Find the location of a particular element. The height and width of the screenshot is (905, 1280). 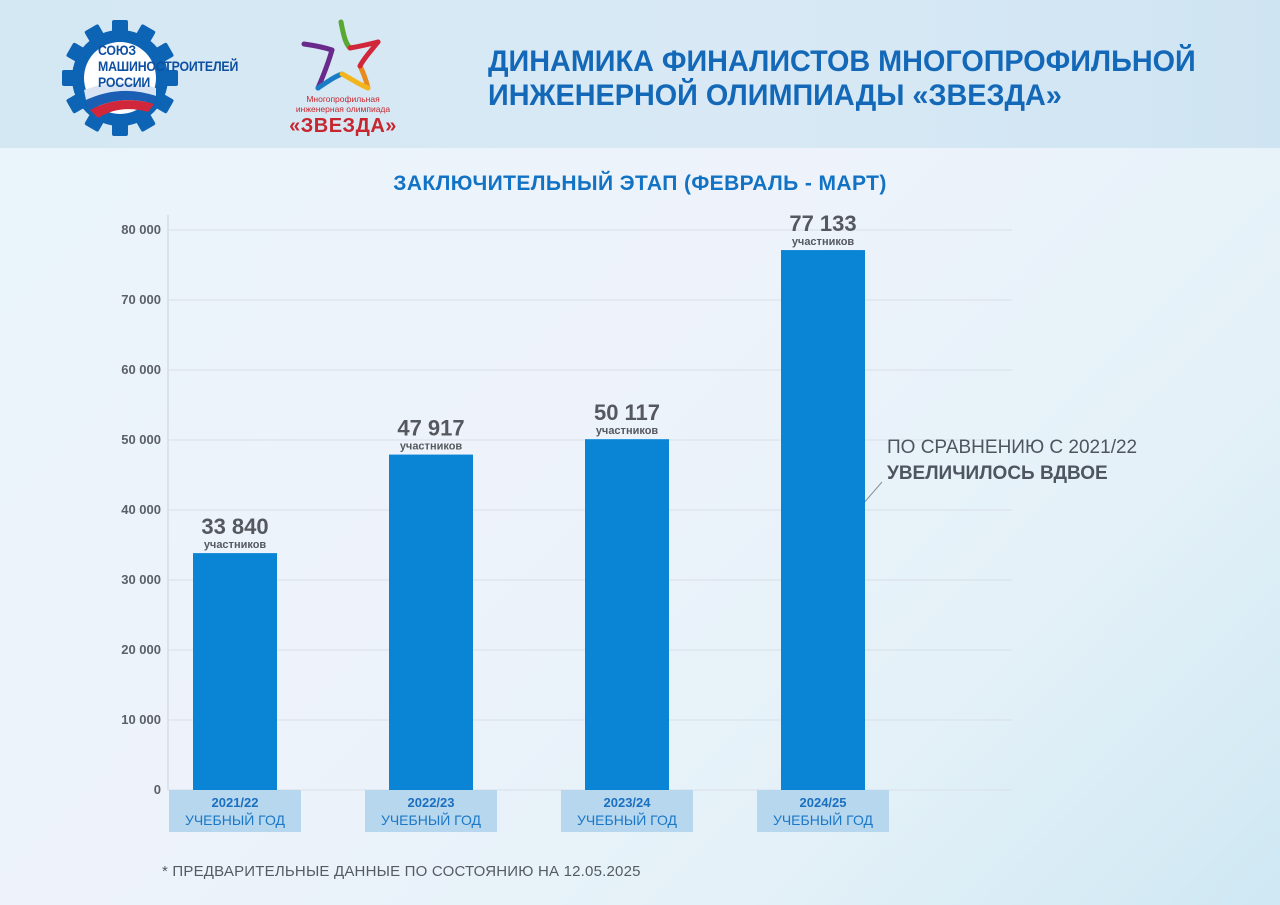

y-tick-label: 40 000 is located at coordinates (141, 509).